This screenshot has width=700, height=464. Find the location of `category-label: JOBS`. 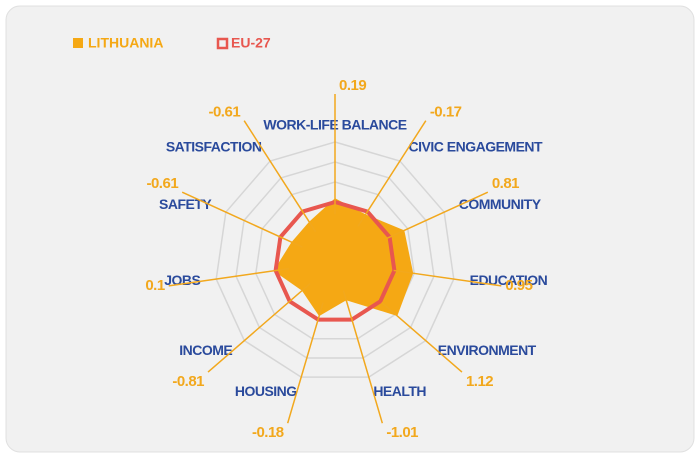

category-label: JOBS is located at coordinates (182, 280).